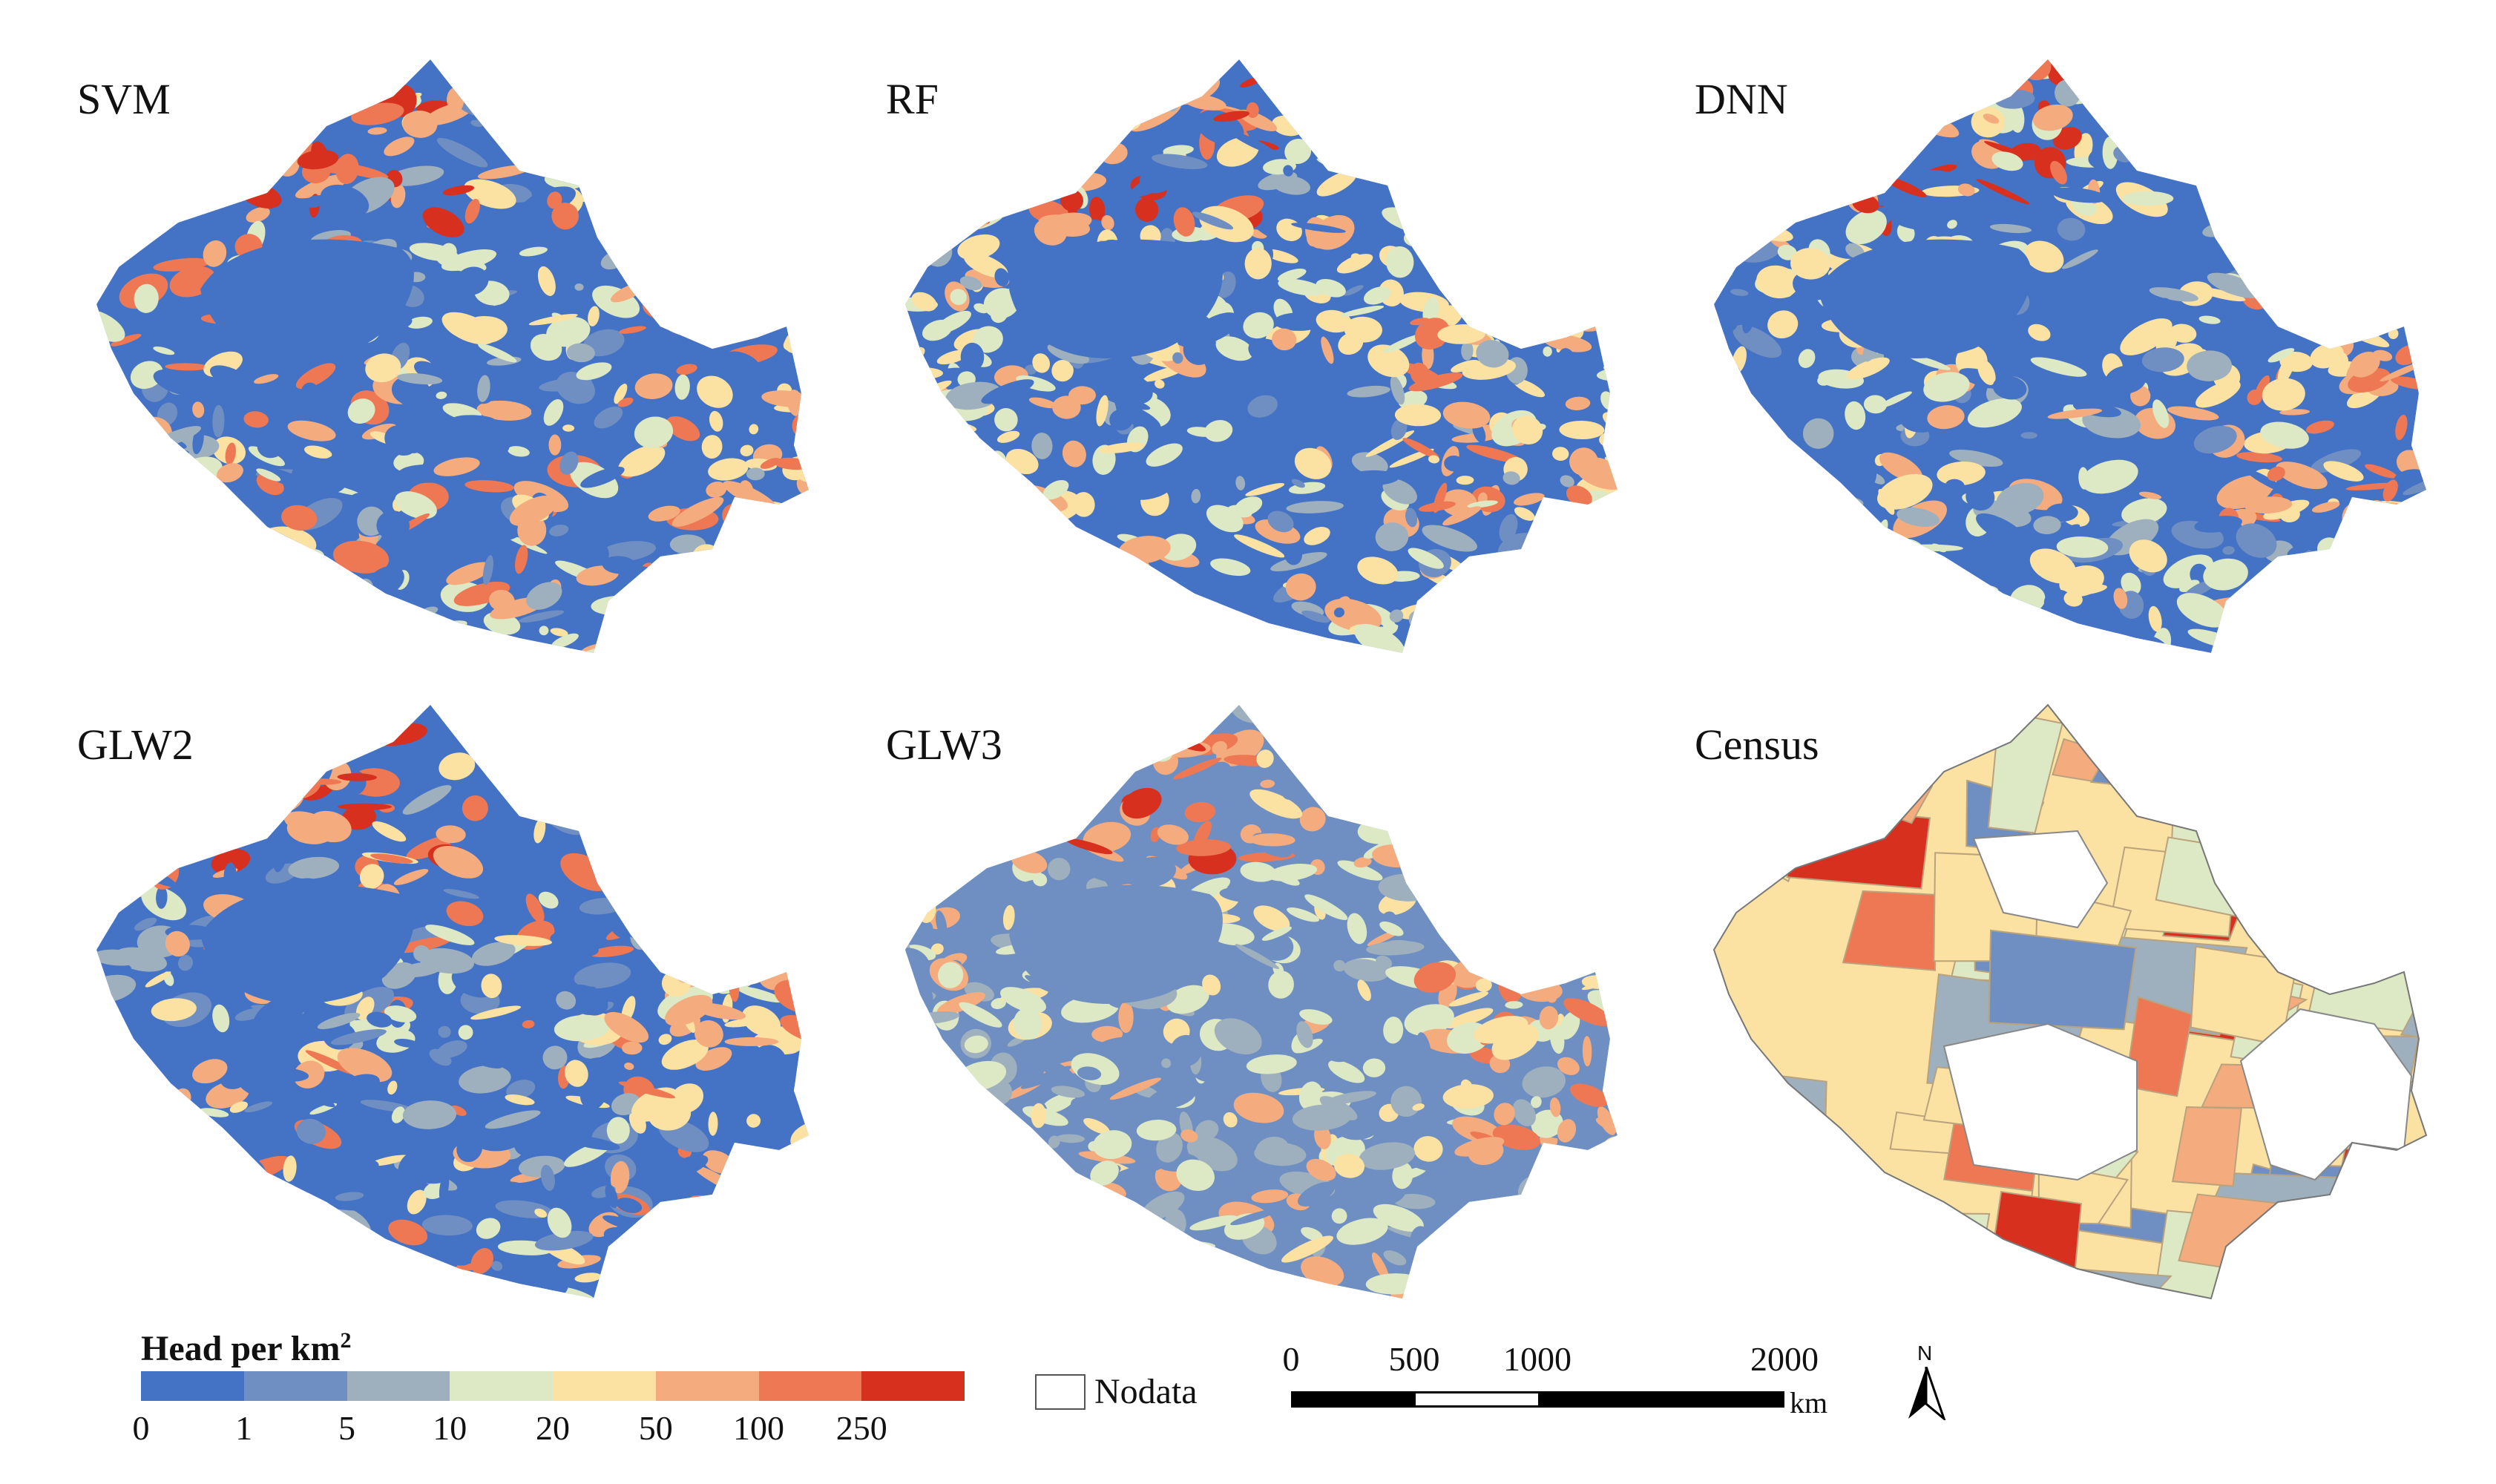 The height and width of the screenshot is (1484, 2496). I want to click on panel-label: GLW3, so click(944, 744).